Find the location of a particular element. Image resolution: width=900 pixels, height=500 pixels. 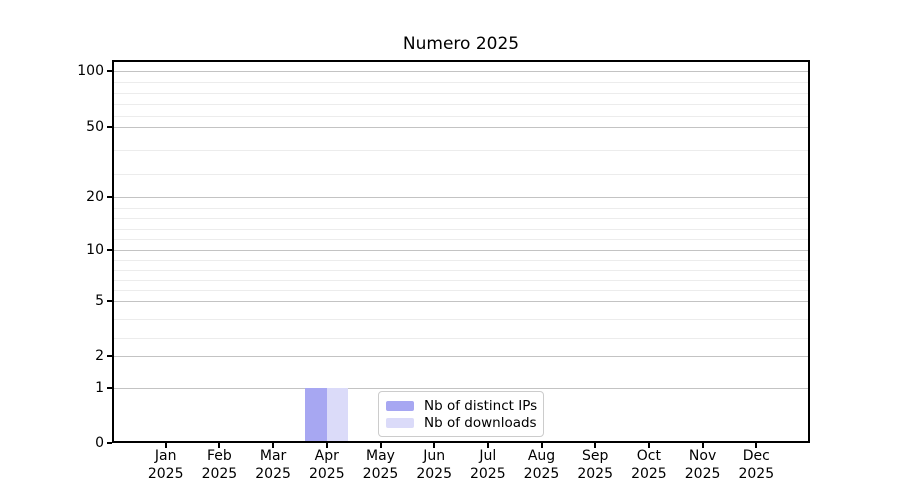

y-axis-tick-label: 5 is located at coordinates (99, 300).